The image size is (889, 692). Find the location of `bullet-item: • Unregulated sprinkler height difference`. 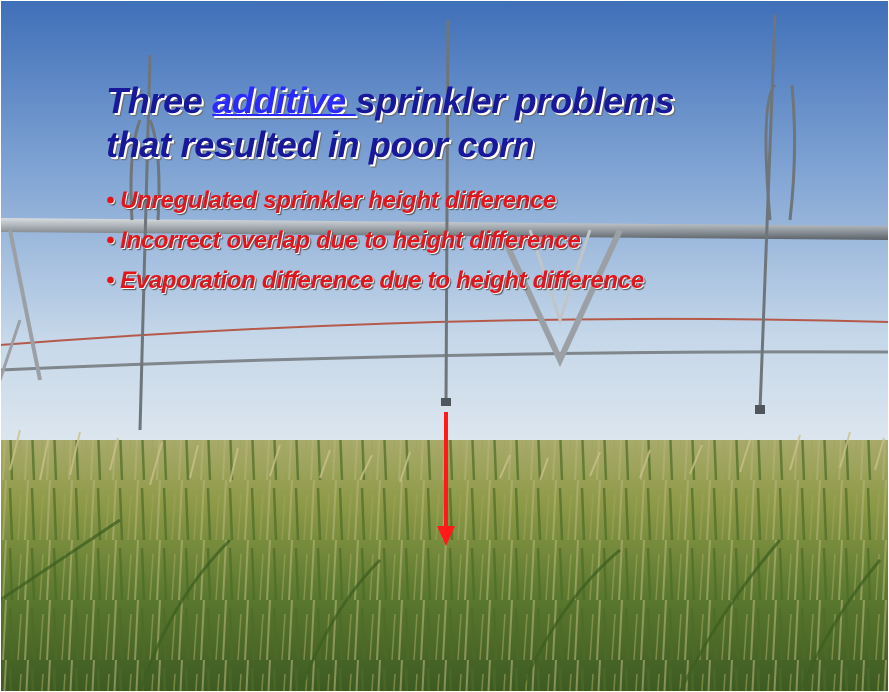

bullet-item: • Unregulated sprinkler height difference is located at coordinates (486, 201).